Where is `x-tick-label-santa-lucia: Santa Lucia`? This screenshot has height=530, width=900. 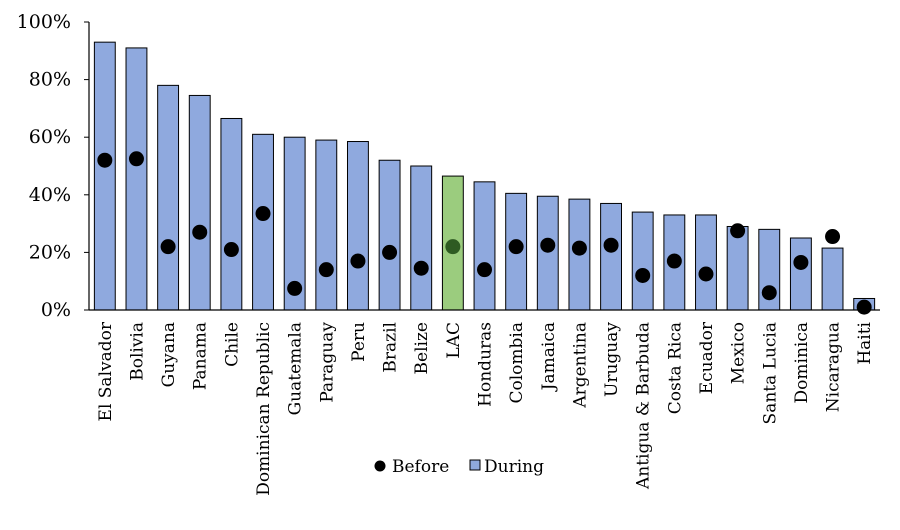
x-tick-label-santa-lucia: Santa Lucia is located at coordinates (770, 373).